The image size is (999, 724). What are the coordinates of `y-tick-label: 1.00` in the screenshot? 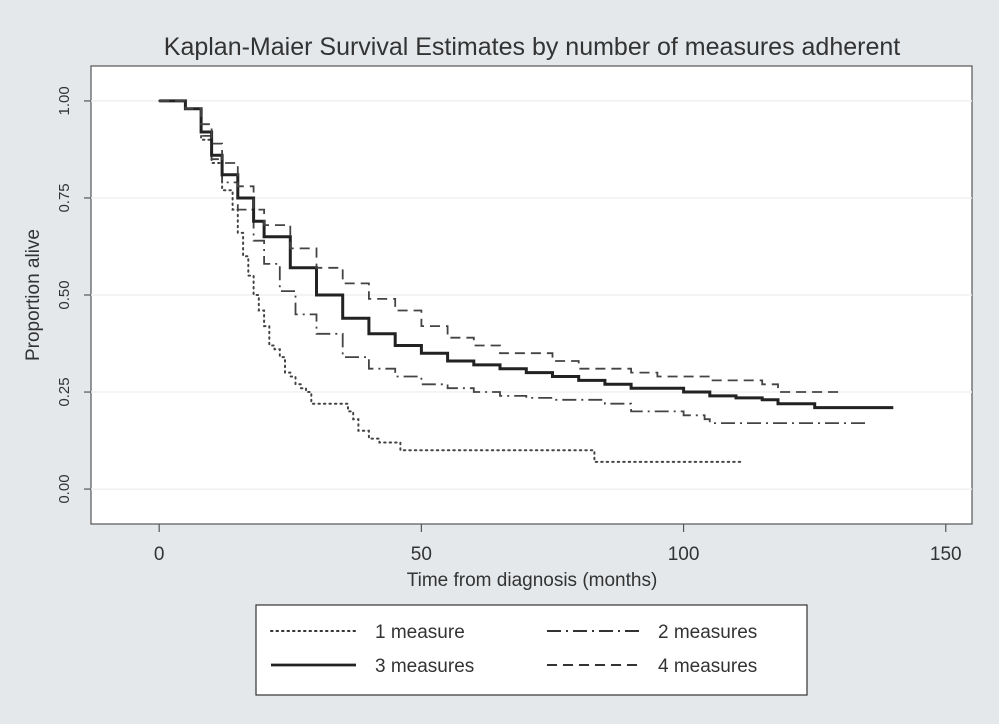 It's located at (64, 100).